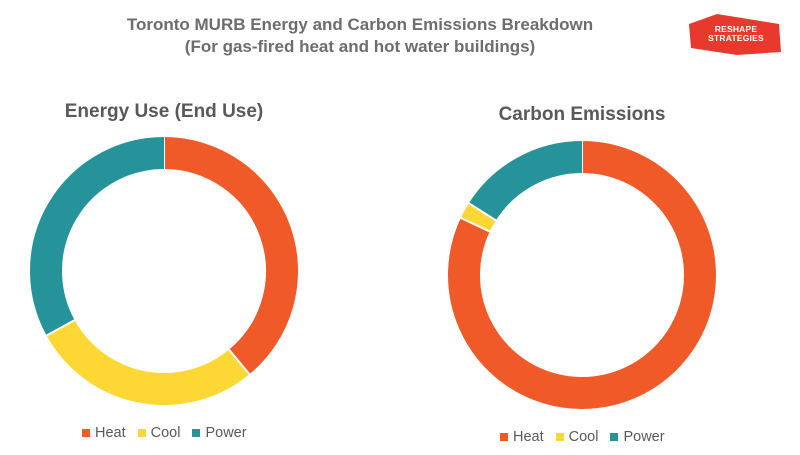 The image size is (800, 455). I want to click on reshape-strategies-logo, so click(735, 34).